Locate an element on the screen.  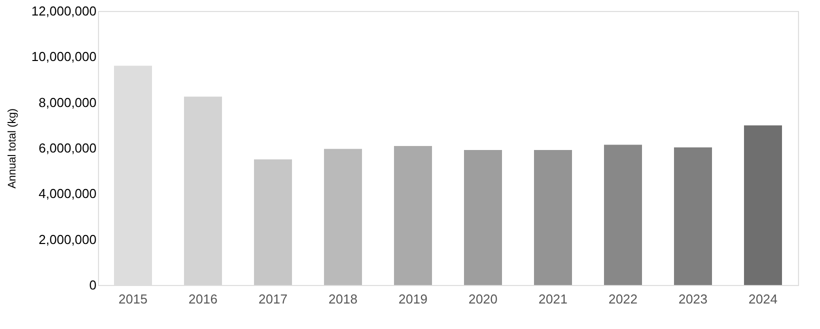
y-tick-label: 6,000,000 is located at coordinates (67, 148).